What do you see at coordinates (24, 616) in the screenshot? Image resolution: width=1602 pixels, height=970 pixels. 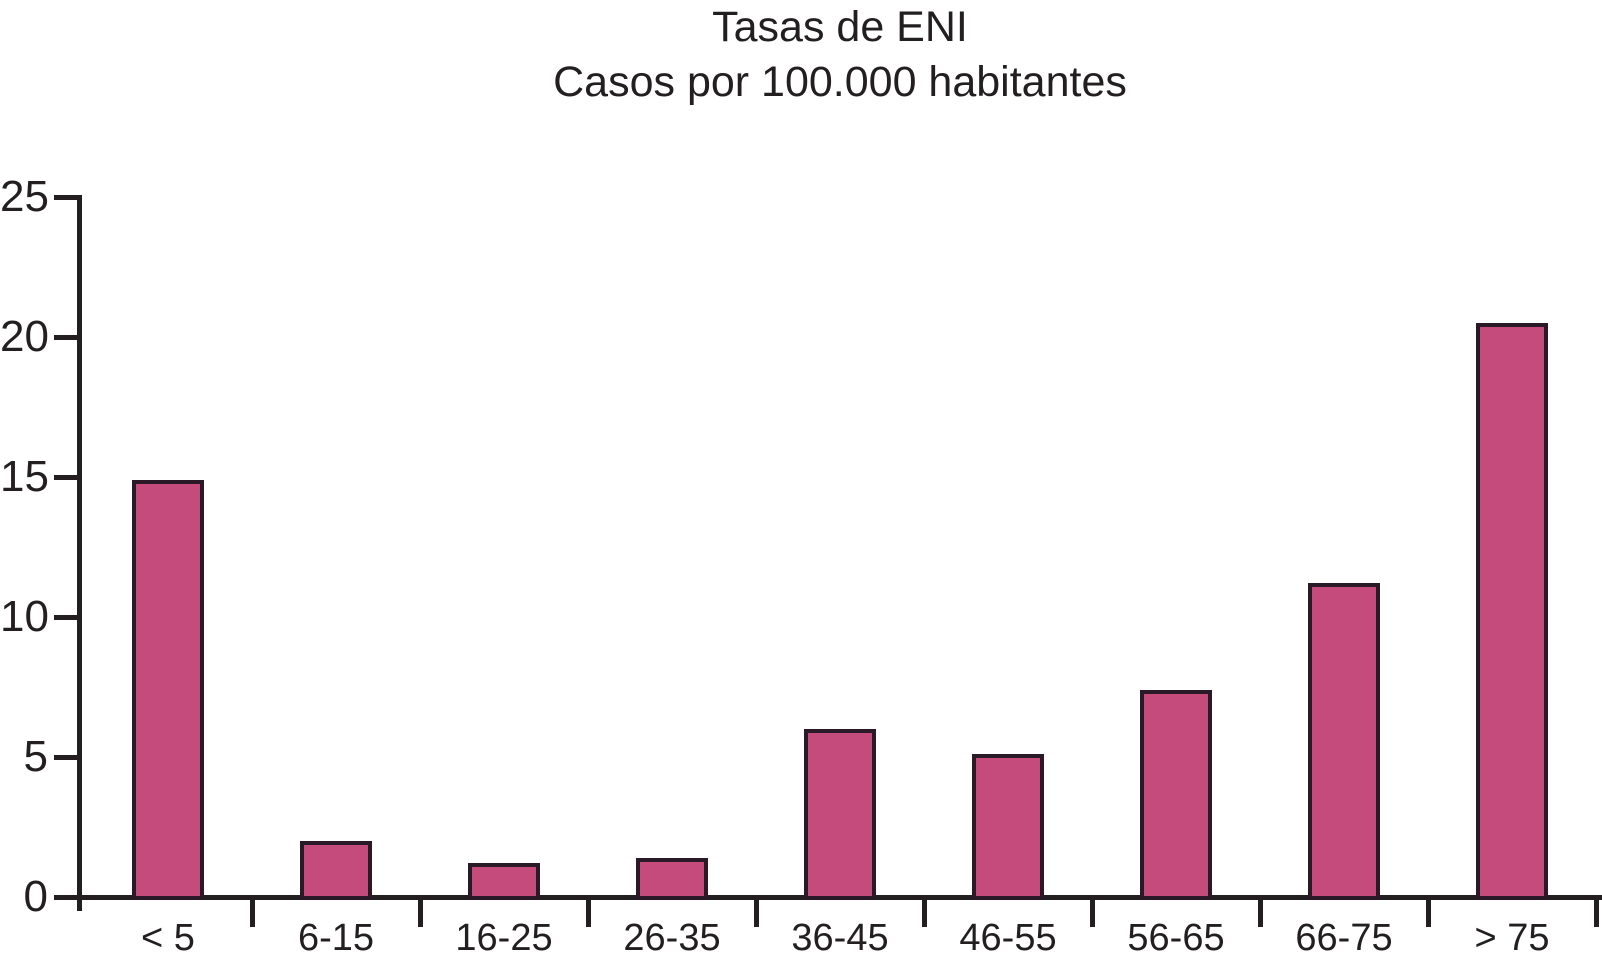 I see `y-tick-label: 10` at bounding box center [24, 616].